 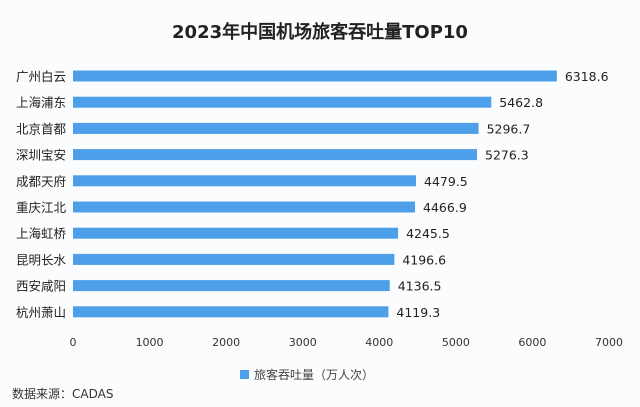 What do you see at coordinates (587, 76) in the screenshot?
I see `value-label: 6318.6` at bounding box center [587, 76].